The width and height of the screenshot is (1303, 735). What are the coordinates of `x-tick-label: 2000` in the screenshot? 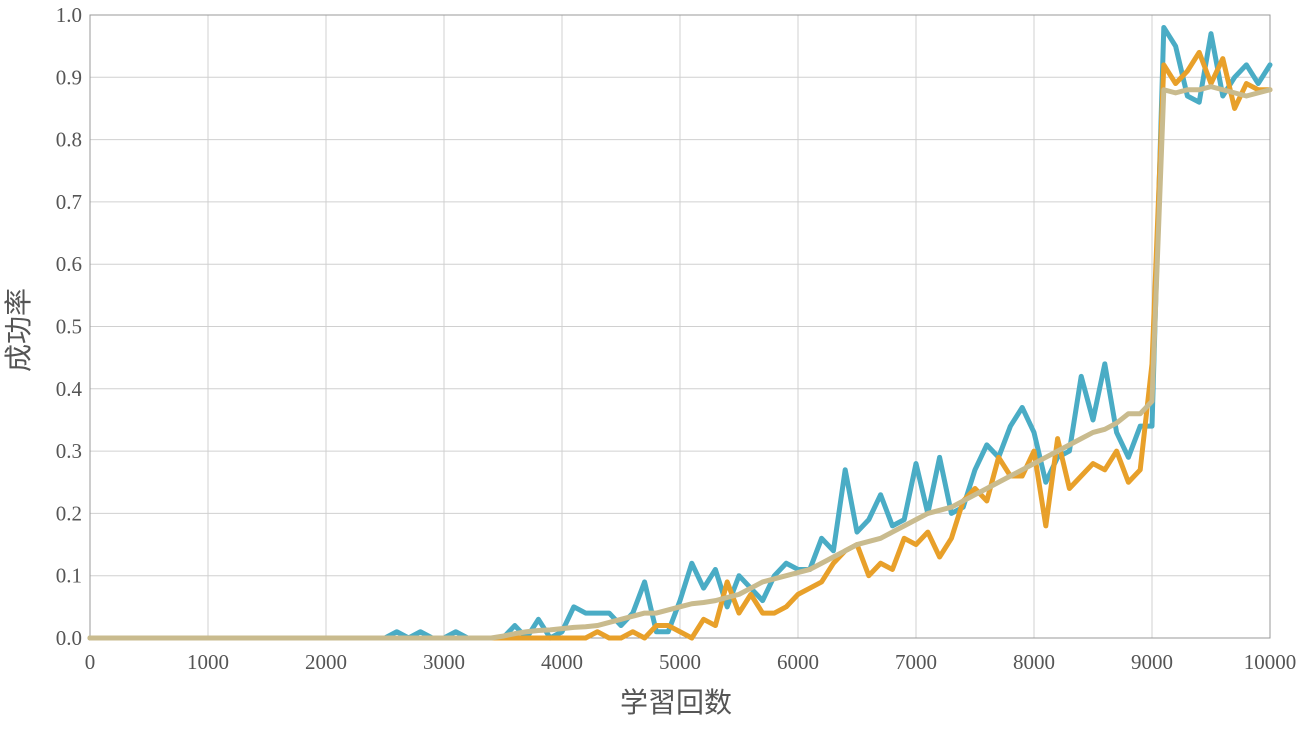 It's located at (326, 662).